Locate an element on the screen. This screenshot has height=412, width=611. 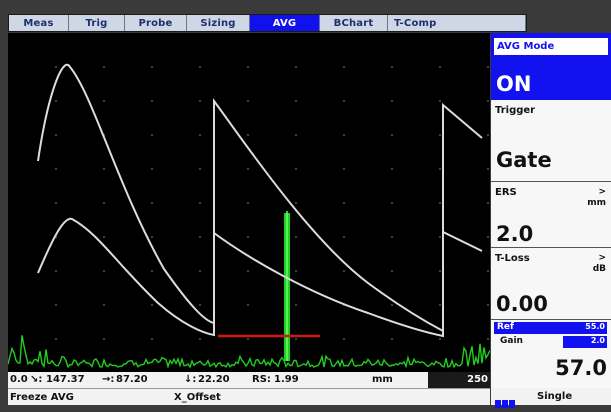
ers-unit-label: mm is located at coordinates (596, 203).